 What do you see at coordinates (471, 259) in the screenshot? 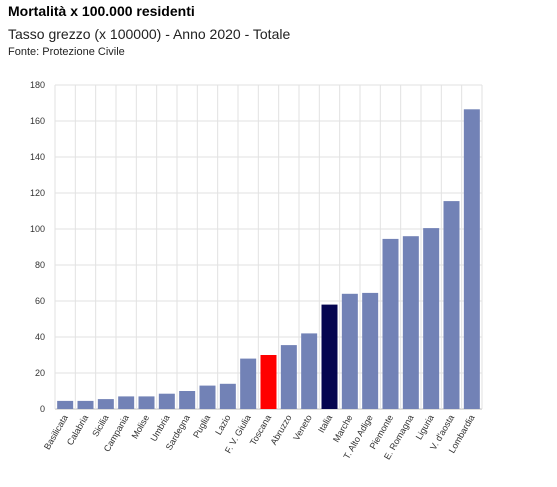
I see `bar-lombardia` at bounding box center [471, 259].